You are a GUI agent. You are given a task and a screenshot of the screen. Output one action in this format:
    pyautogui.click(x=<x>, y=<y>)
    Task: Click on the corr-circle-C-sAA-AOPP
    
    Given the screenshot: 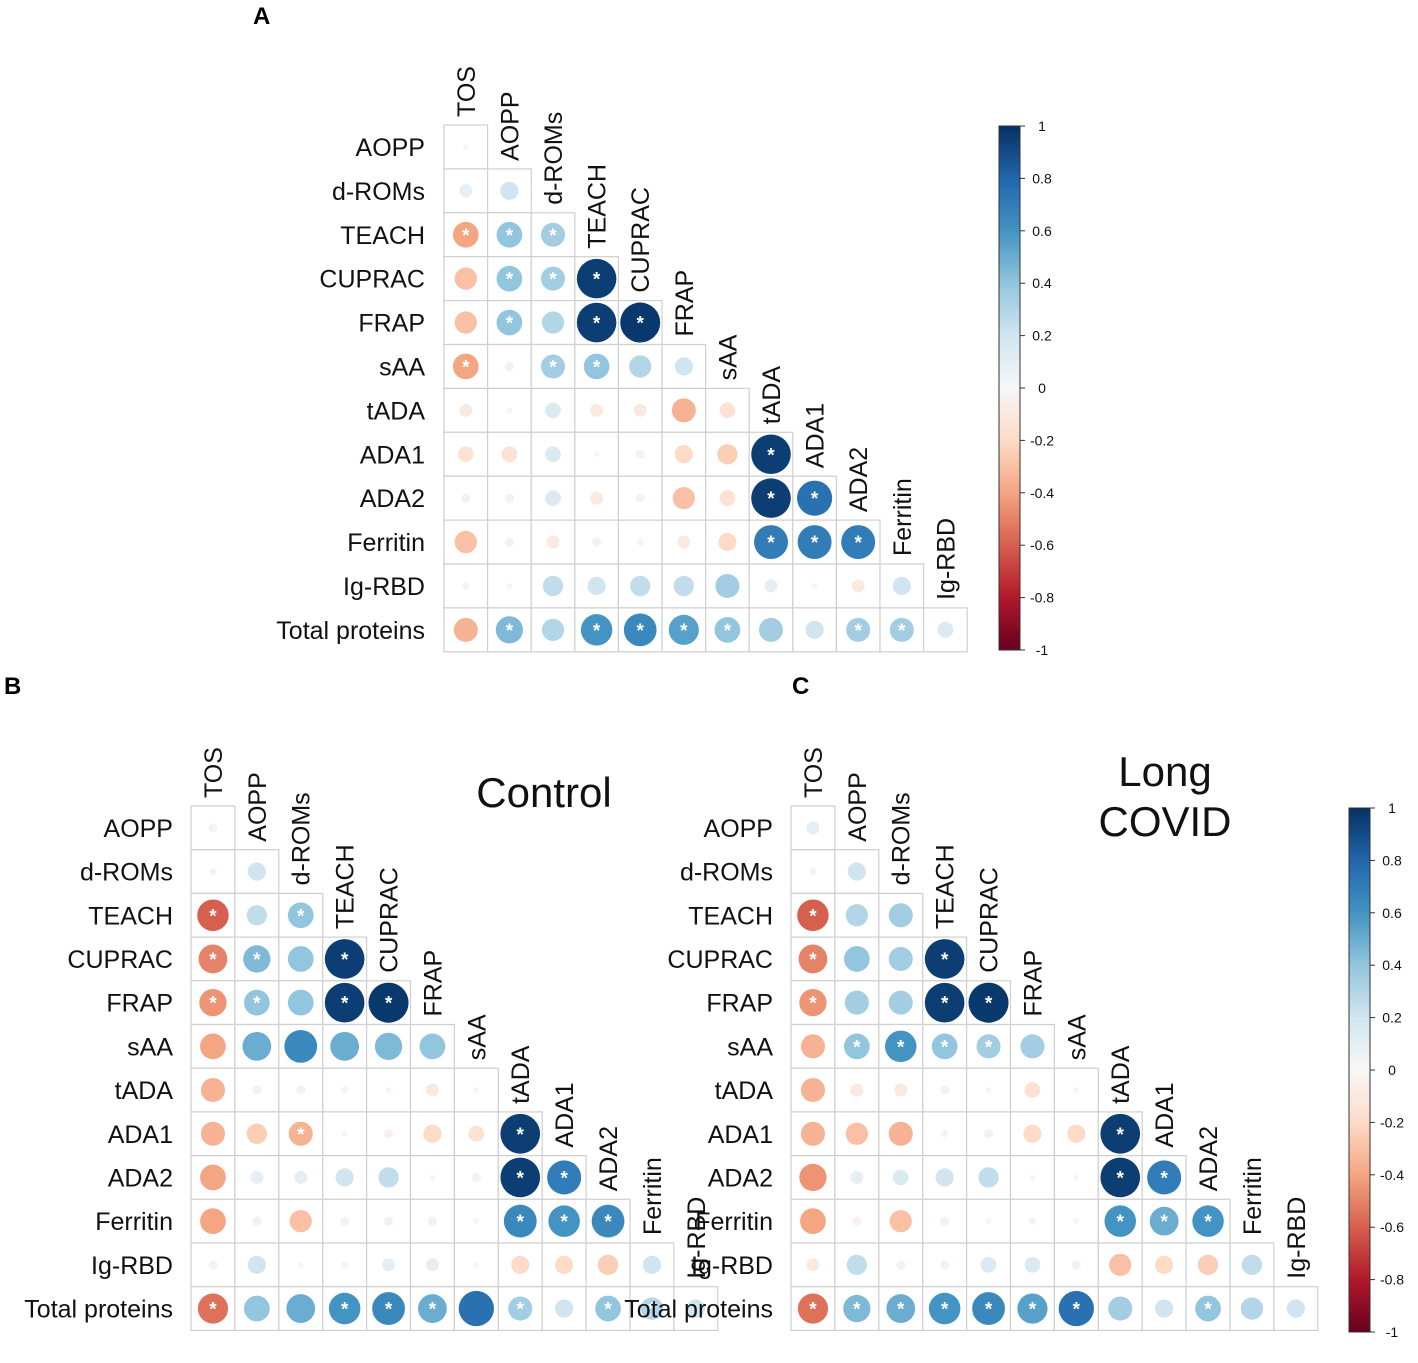 What is the action you would take?
    pyautogui.click(x=856, y=1046)
    